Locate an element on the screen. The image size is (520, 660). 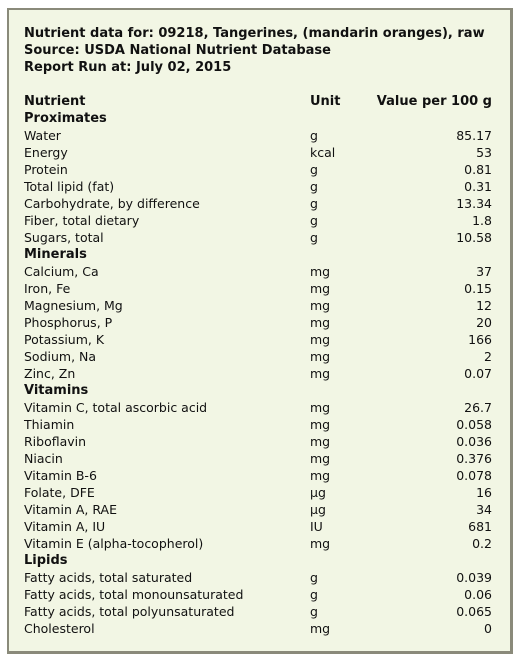
section-heading: Proximates is located at coordinates (258, 119).